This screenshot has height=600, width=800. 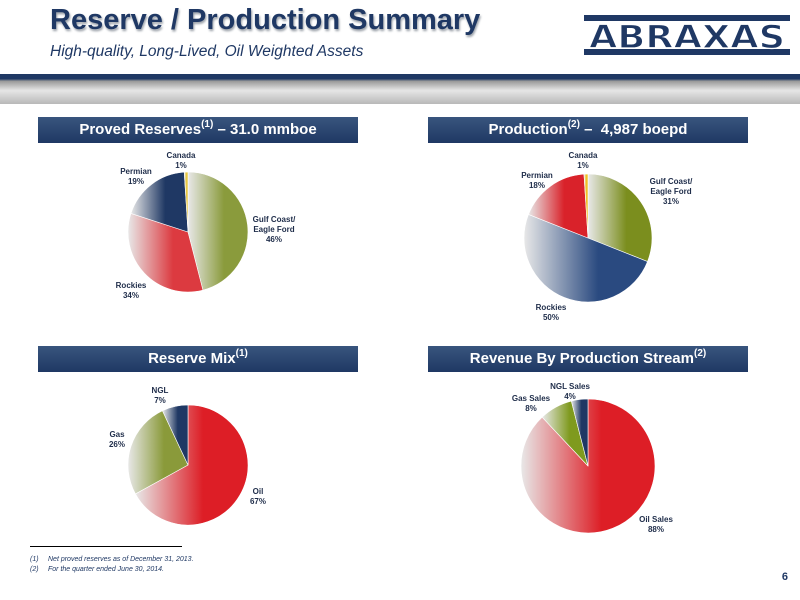 I want to click on logo-wordmark: ABRAXAS, so click(x=687, y=37).